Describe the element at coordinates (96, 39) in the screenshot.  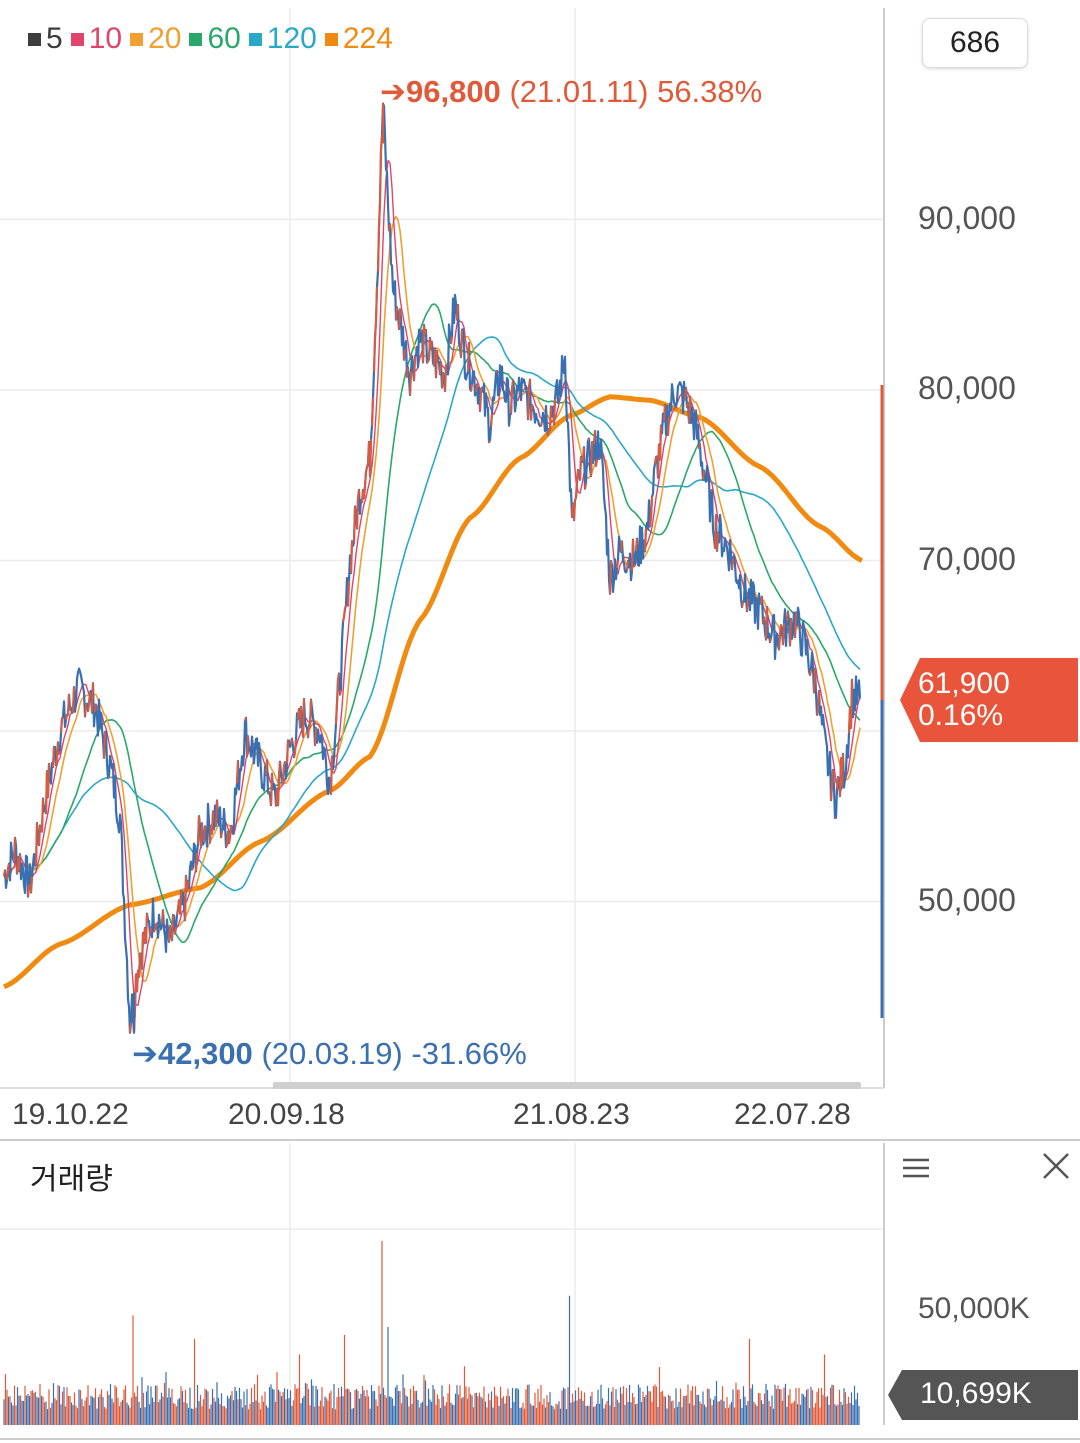
I see `legend-ma-10: 10` at that location.